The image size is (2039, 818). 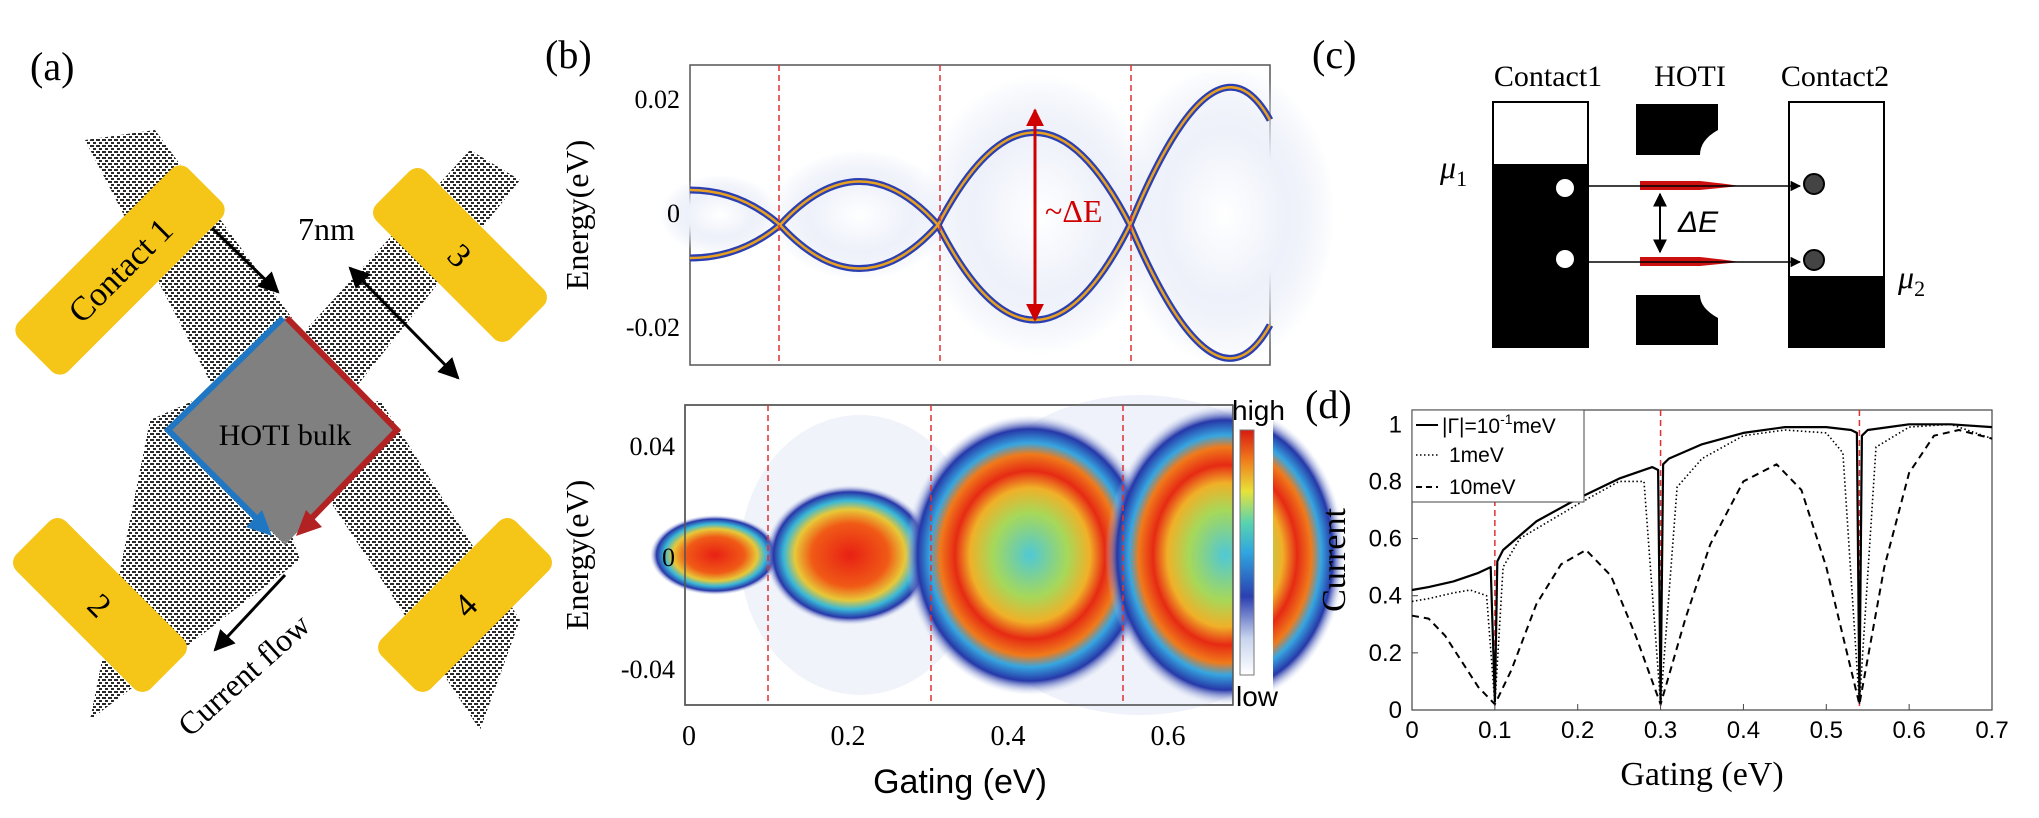 What do you see at coordinates (1385, 653) in the screenshot?
I see `d-ytick-label-1: 0.2` at bounding box center [1385, 653].